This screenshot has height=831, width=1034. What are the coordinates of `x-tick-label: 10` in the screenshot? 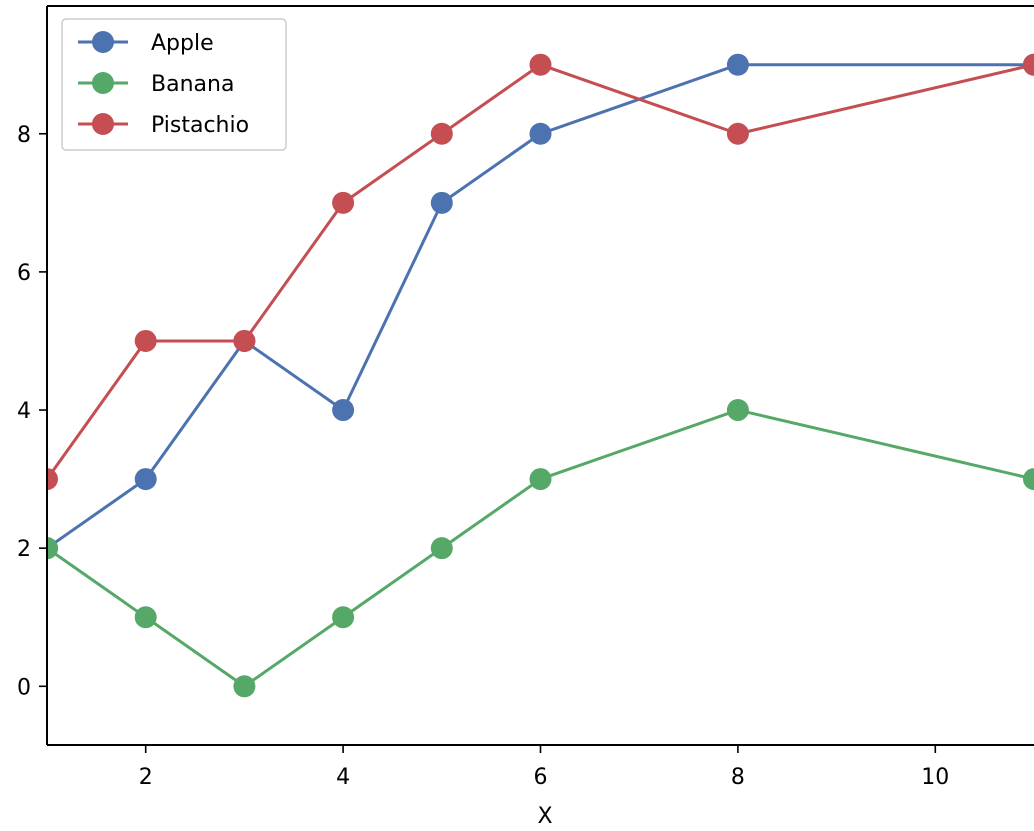 It's located at (935, 777).